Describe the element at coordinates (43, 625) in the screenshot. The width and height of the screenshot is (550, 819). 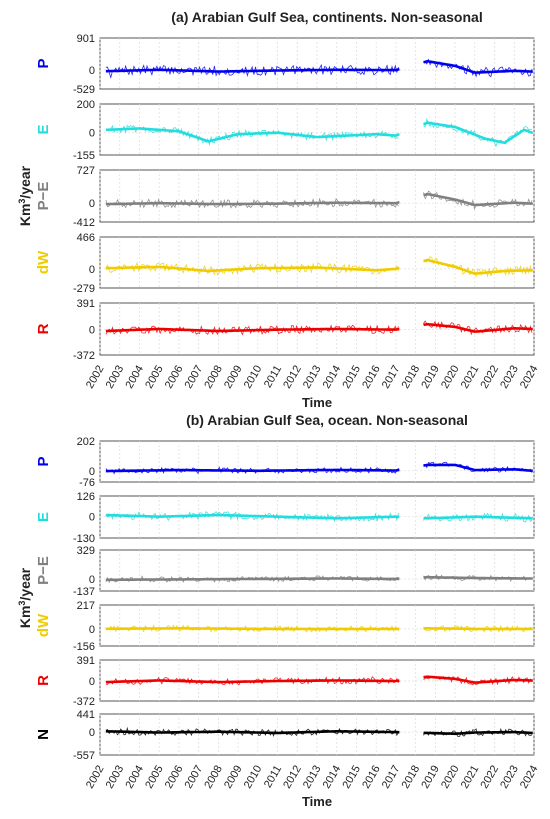
I see `series-name: dW` at that location.